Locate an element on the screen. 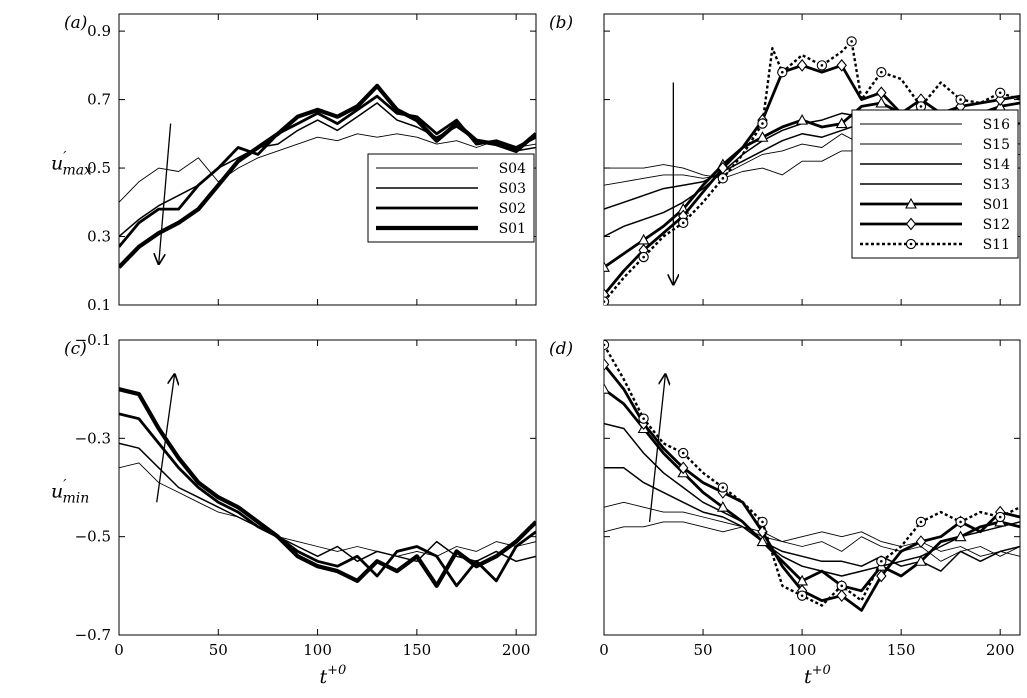 The width and height of the screenshot is (1027, 698). series-line-s13 is located at coordinates (812, 499).